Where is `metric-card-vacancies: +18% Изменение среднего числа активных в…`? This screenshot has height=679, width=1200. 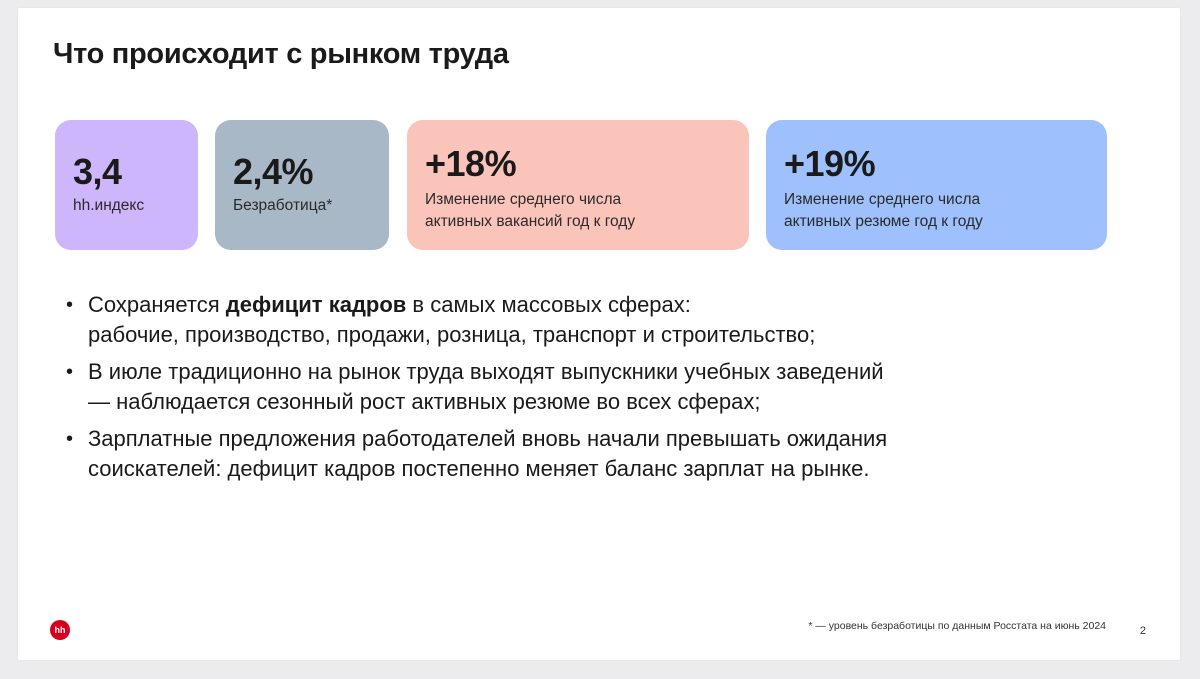
metric-card-vacancies: +18% Изменение среднего числа активных в… is located at coordinates (578, 185).